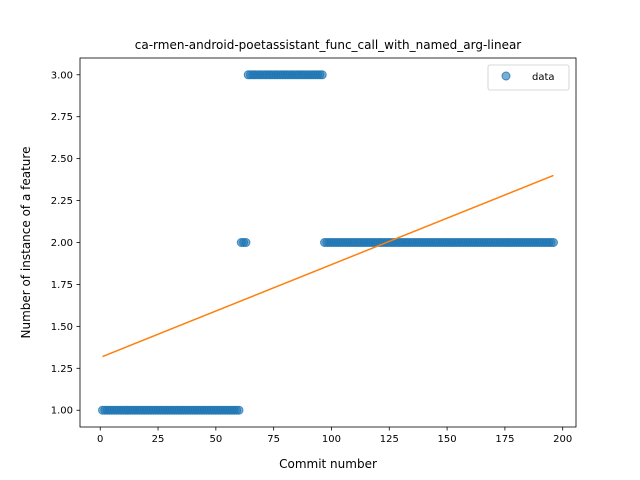  What do you see at coordinates (506, 76) in the screenshot?
I see `legend-marker-data` at bounding box center [506, 76].